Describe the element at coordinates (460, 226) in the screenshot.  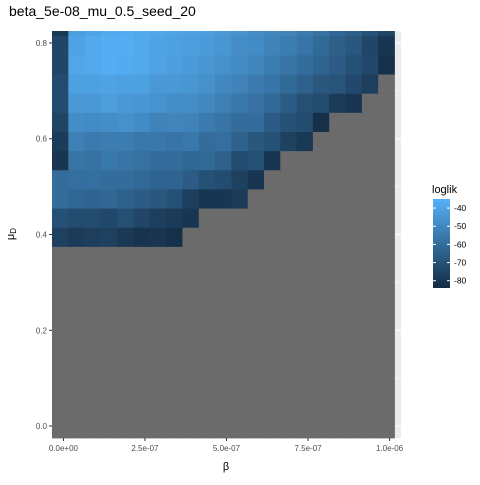
I see `legend-label: -50` at that location.